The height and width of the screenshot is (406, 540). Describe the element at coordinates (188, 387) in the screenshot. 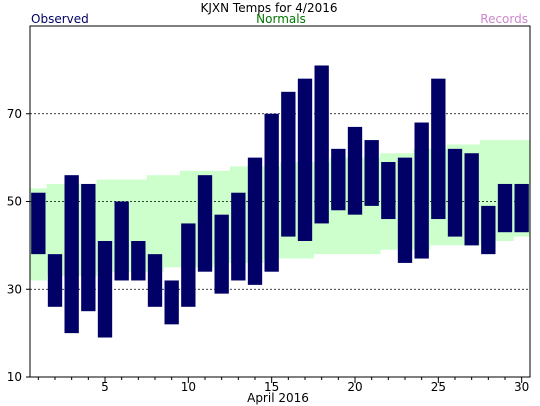

I see `x-tick-label-10: 10` at that location.